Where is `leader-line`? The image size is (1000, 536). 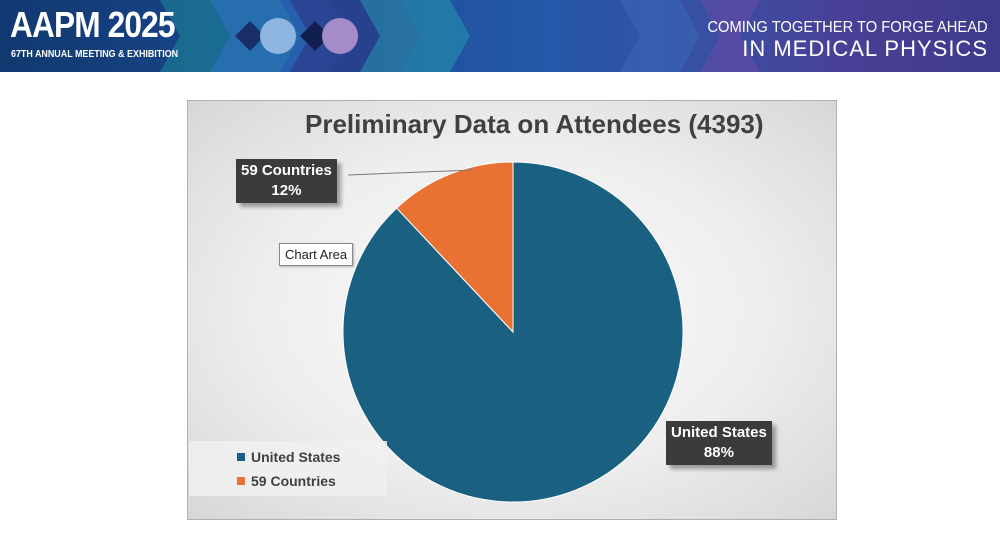 leader-line is located at coordinates (410, 172).